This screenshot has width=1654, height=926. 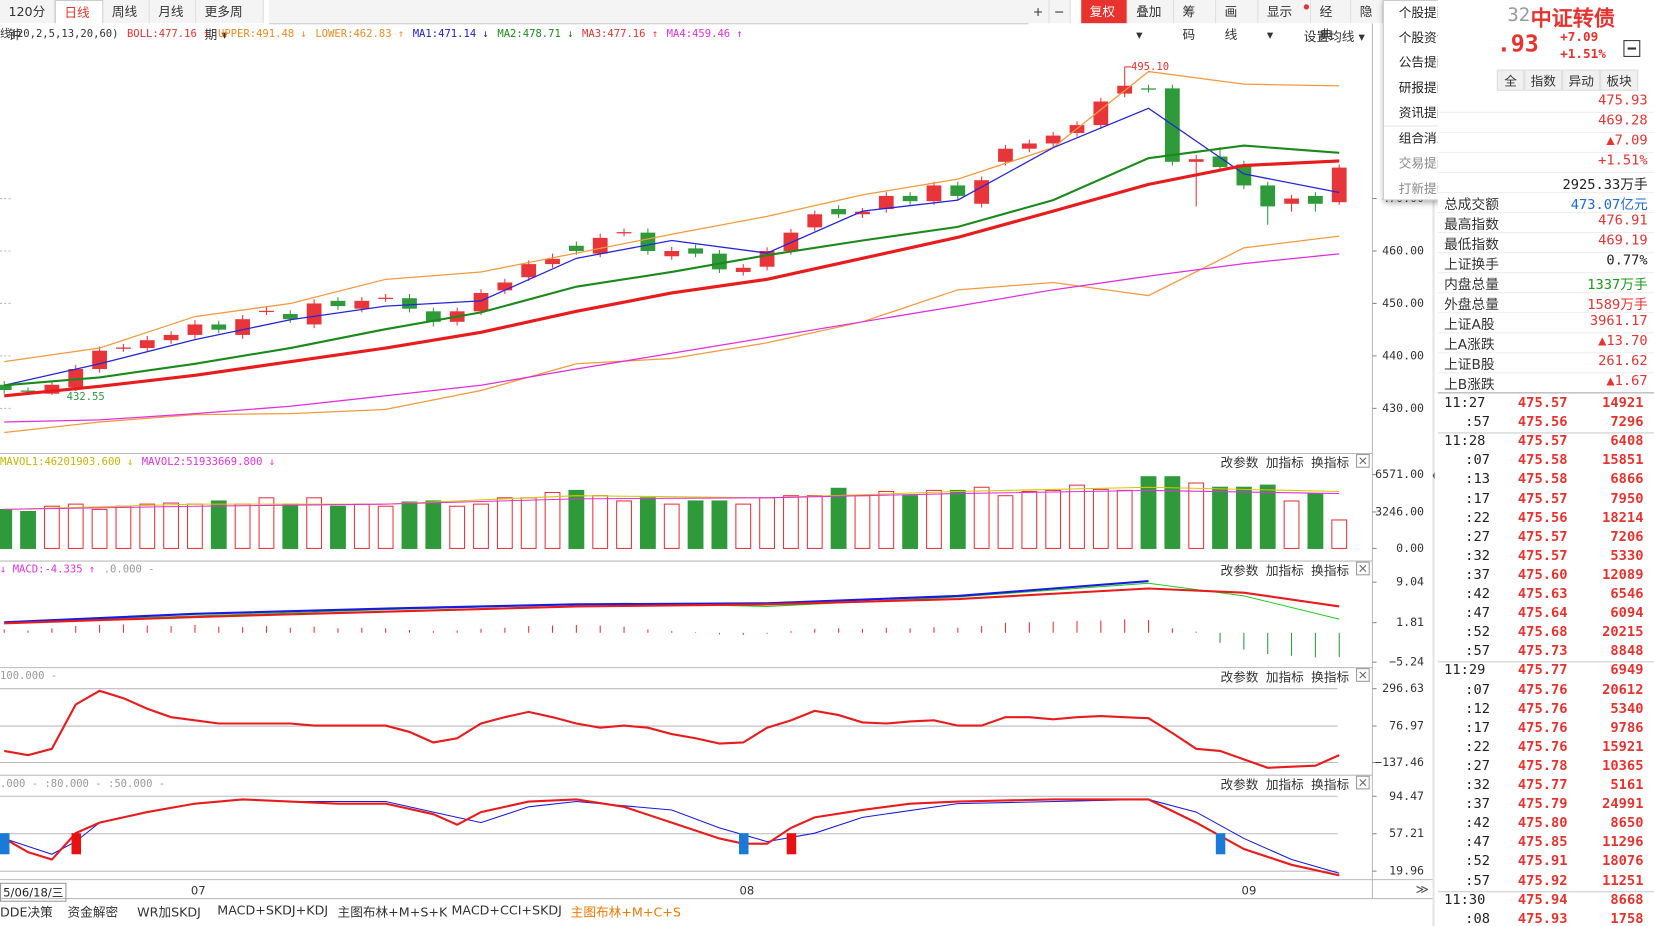 I want to click on period-tab: 周线, so click(x=126, y=12).